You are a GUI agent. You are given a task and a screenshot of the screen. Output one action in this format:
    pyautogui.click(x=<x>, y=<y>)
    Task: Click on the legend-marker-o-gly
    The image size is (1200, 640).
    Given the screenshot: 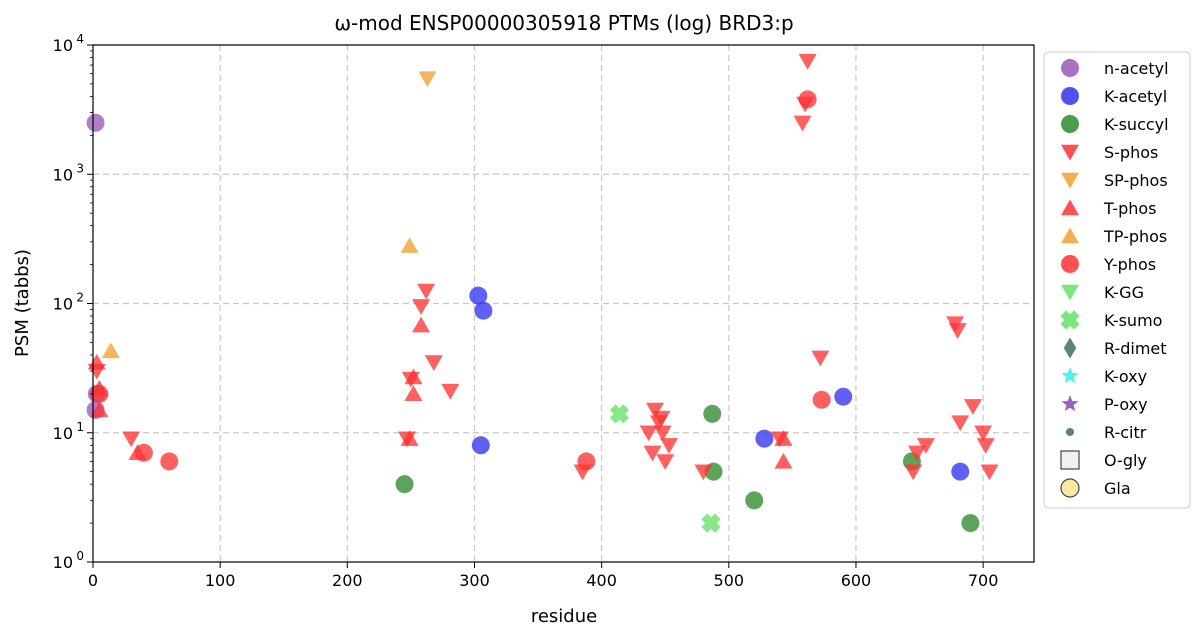 What is the action you would take?
    pyautogui.click(x=1070, y=460)
    